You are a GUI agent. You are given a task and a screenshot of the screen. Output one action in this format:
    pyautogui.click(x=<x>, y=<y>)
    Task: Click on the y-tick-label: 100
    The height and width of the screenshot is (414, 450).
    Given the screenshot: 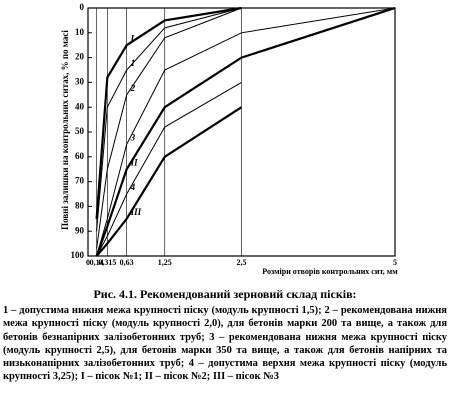 What is the action you would take?
    pyautogui.click(x=78, y=255)
    